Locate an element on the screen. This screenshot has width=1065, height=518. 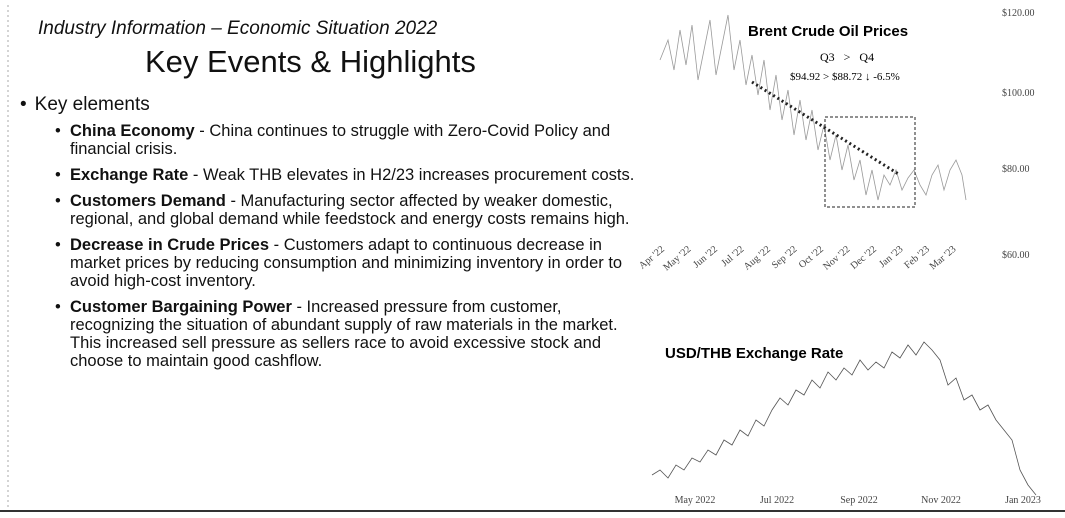
x-label: Mar '23 is located at coordinates (943, 258).